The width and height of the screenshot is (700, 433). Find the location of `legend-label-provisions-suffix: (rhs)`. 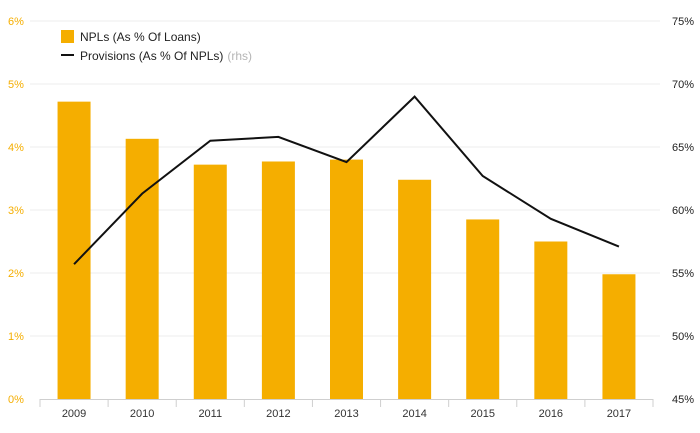

legend-label-provisions-suffix: (rhs) is located at coordinates (239, 56).